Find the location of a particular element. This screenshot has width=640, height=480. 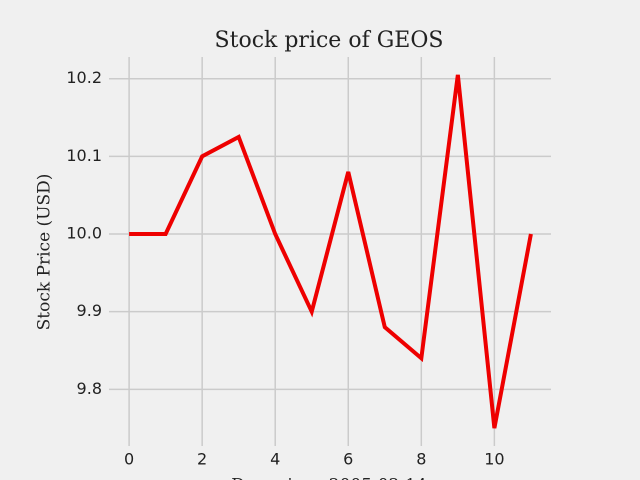

x-tick-label: 8 is located at coordinates (421, 459).